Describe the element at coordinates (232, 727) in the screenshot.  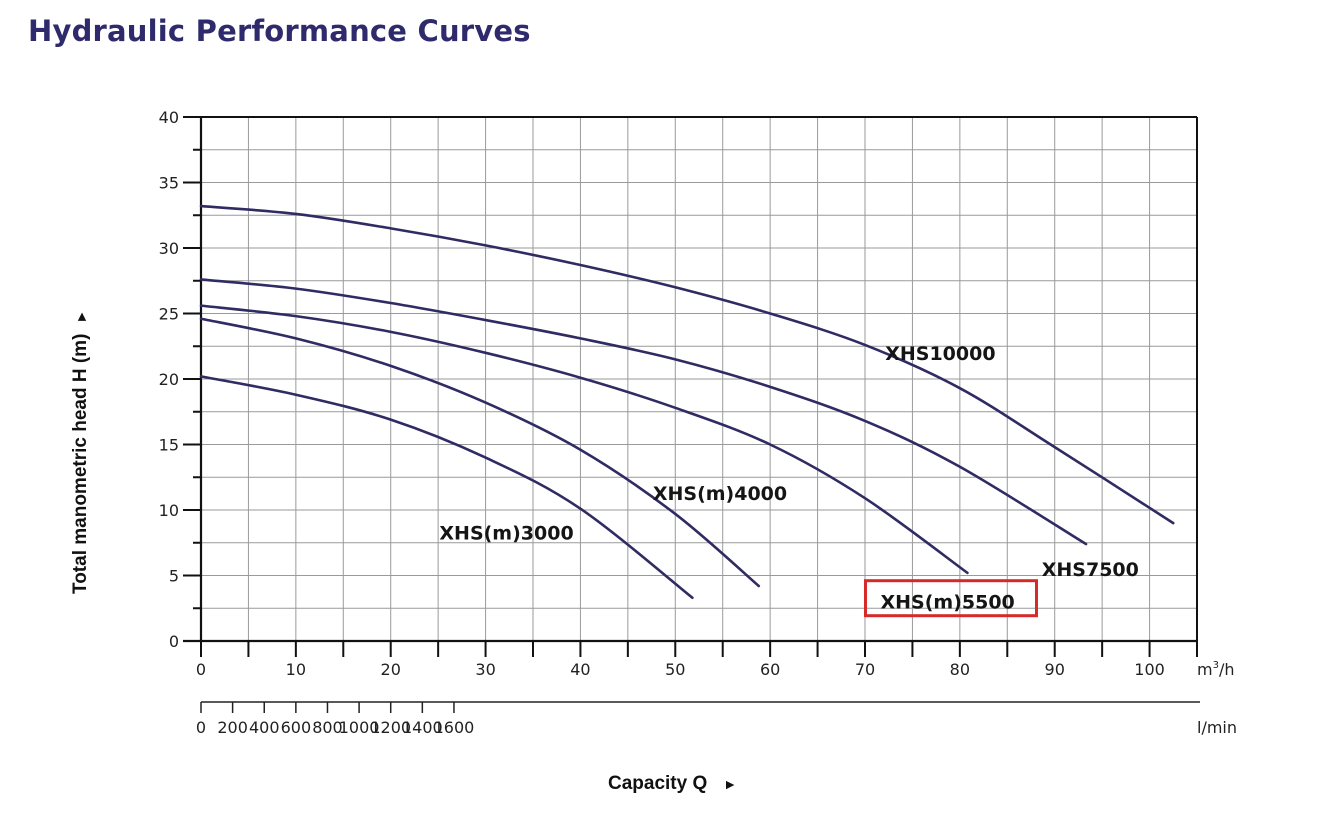
I see `secondary-x-tick-label: 200` at that location.